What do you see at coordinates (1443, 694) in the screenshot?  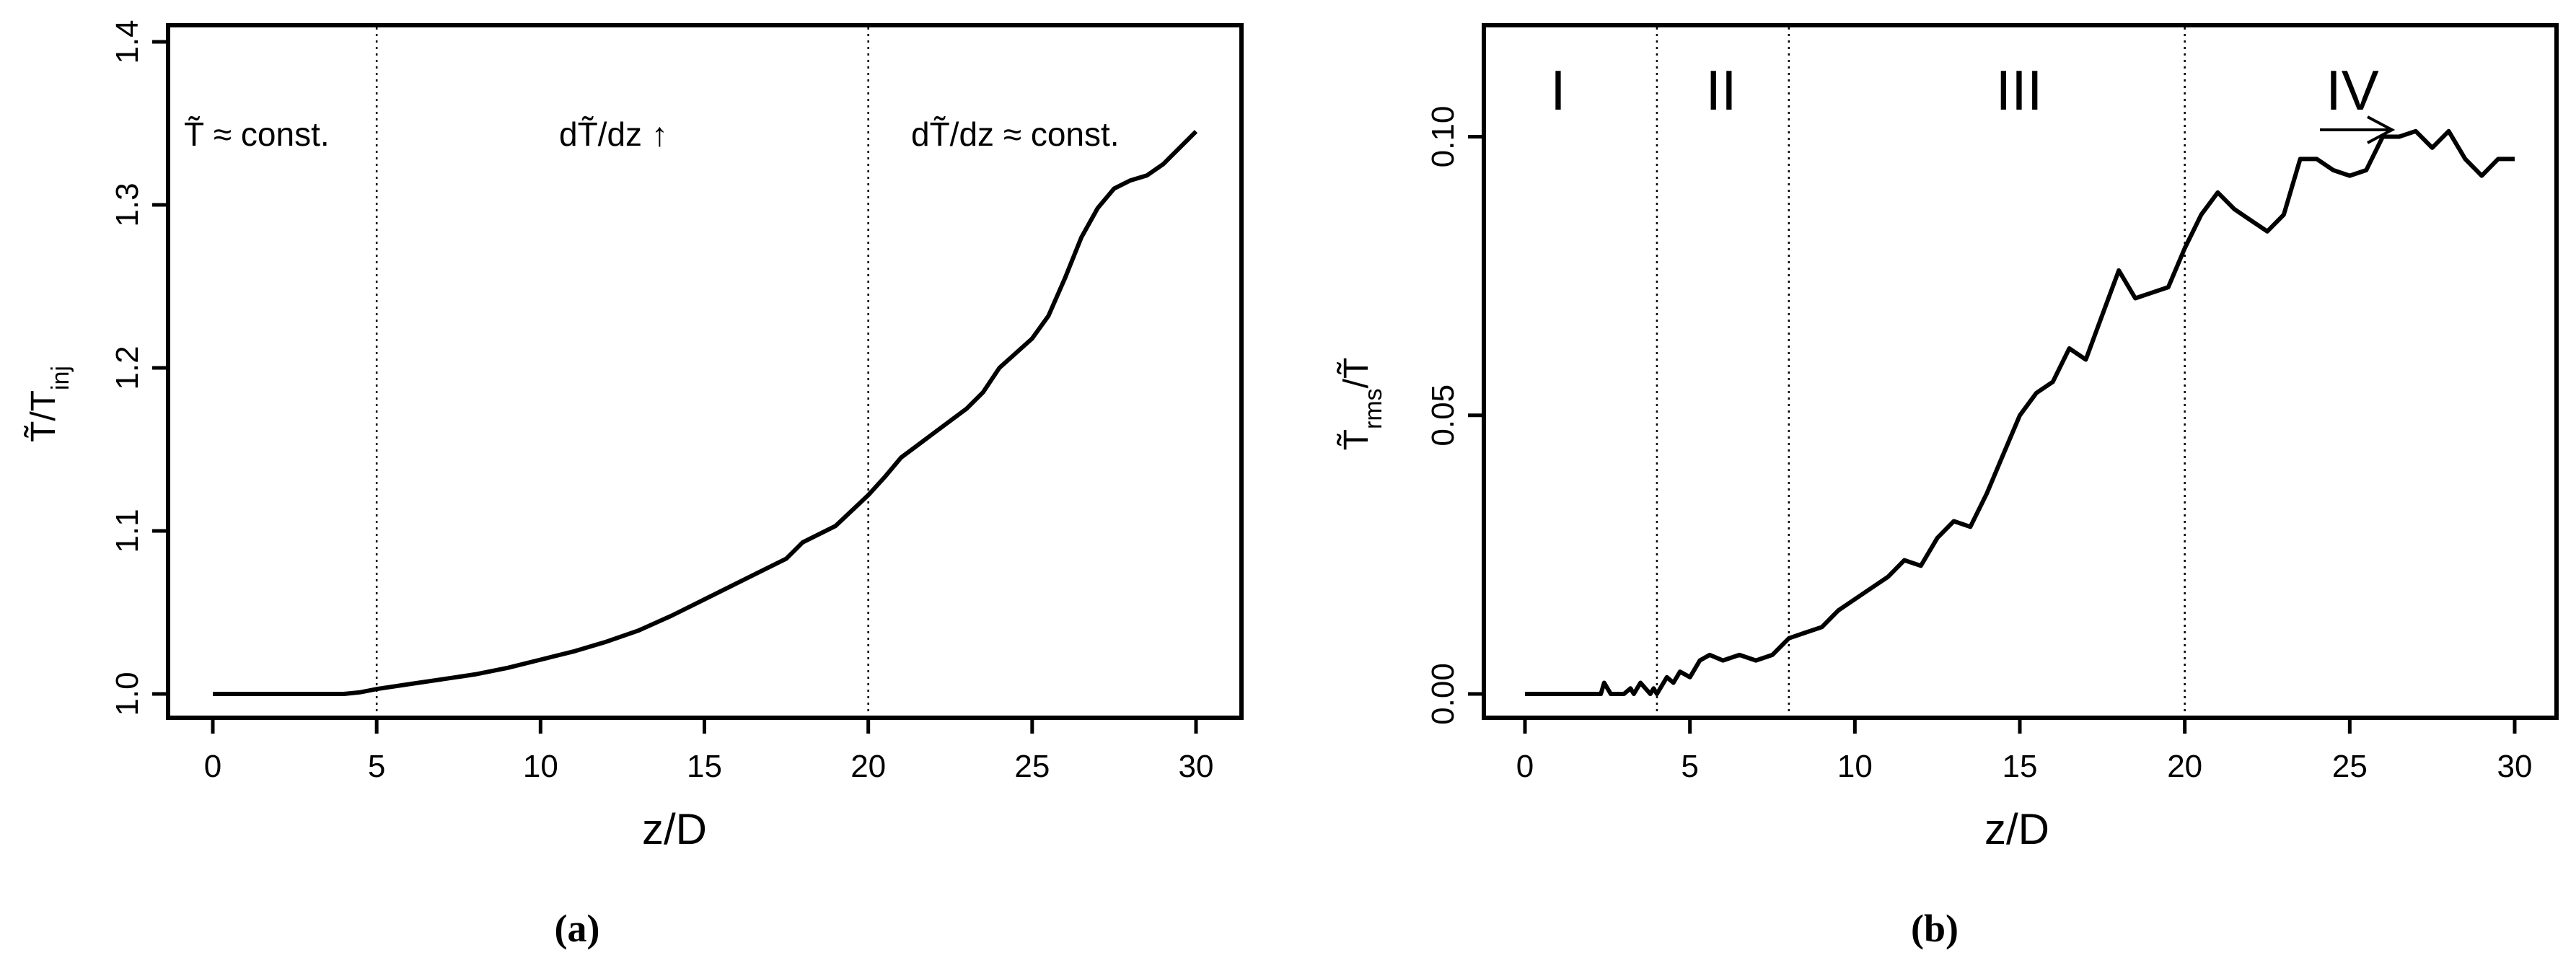 I see `y-tick-label: 0.00` at bounding box center [1443, 694].